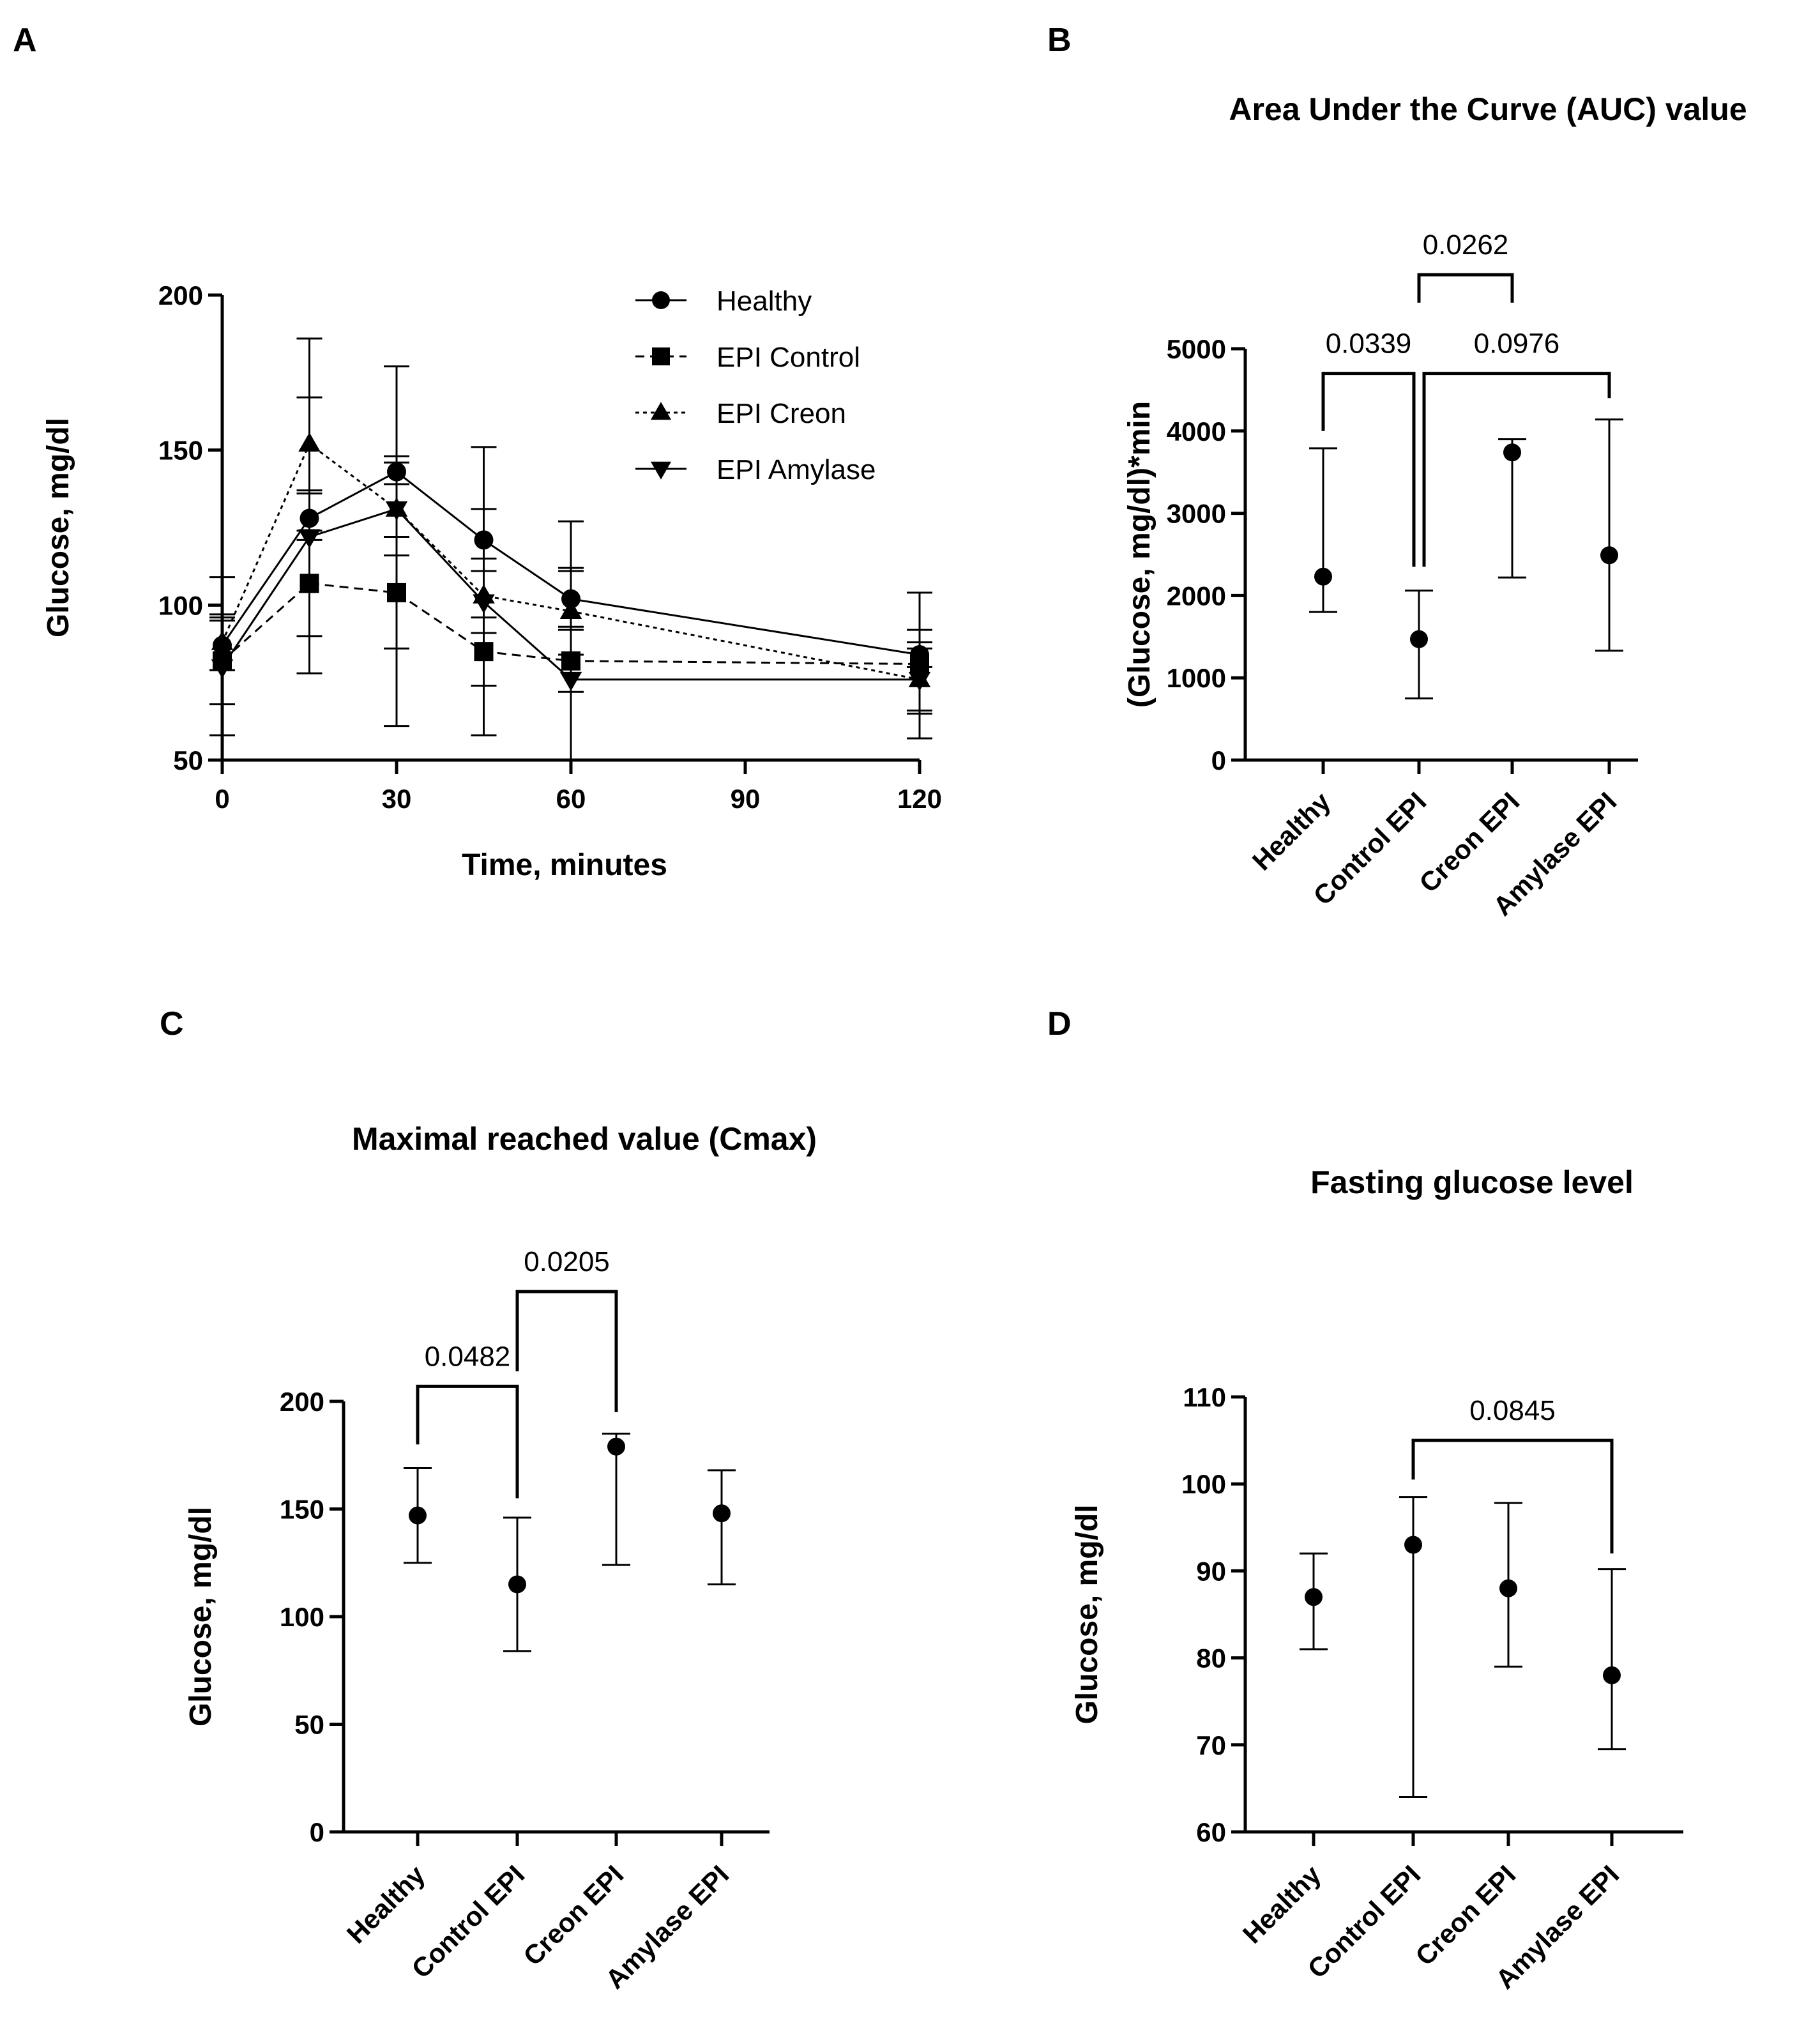 Image resolution: width=1820 pixels, height=2035 pixels. I want to click on legend-label: Healthy, so click(764, 301).